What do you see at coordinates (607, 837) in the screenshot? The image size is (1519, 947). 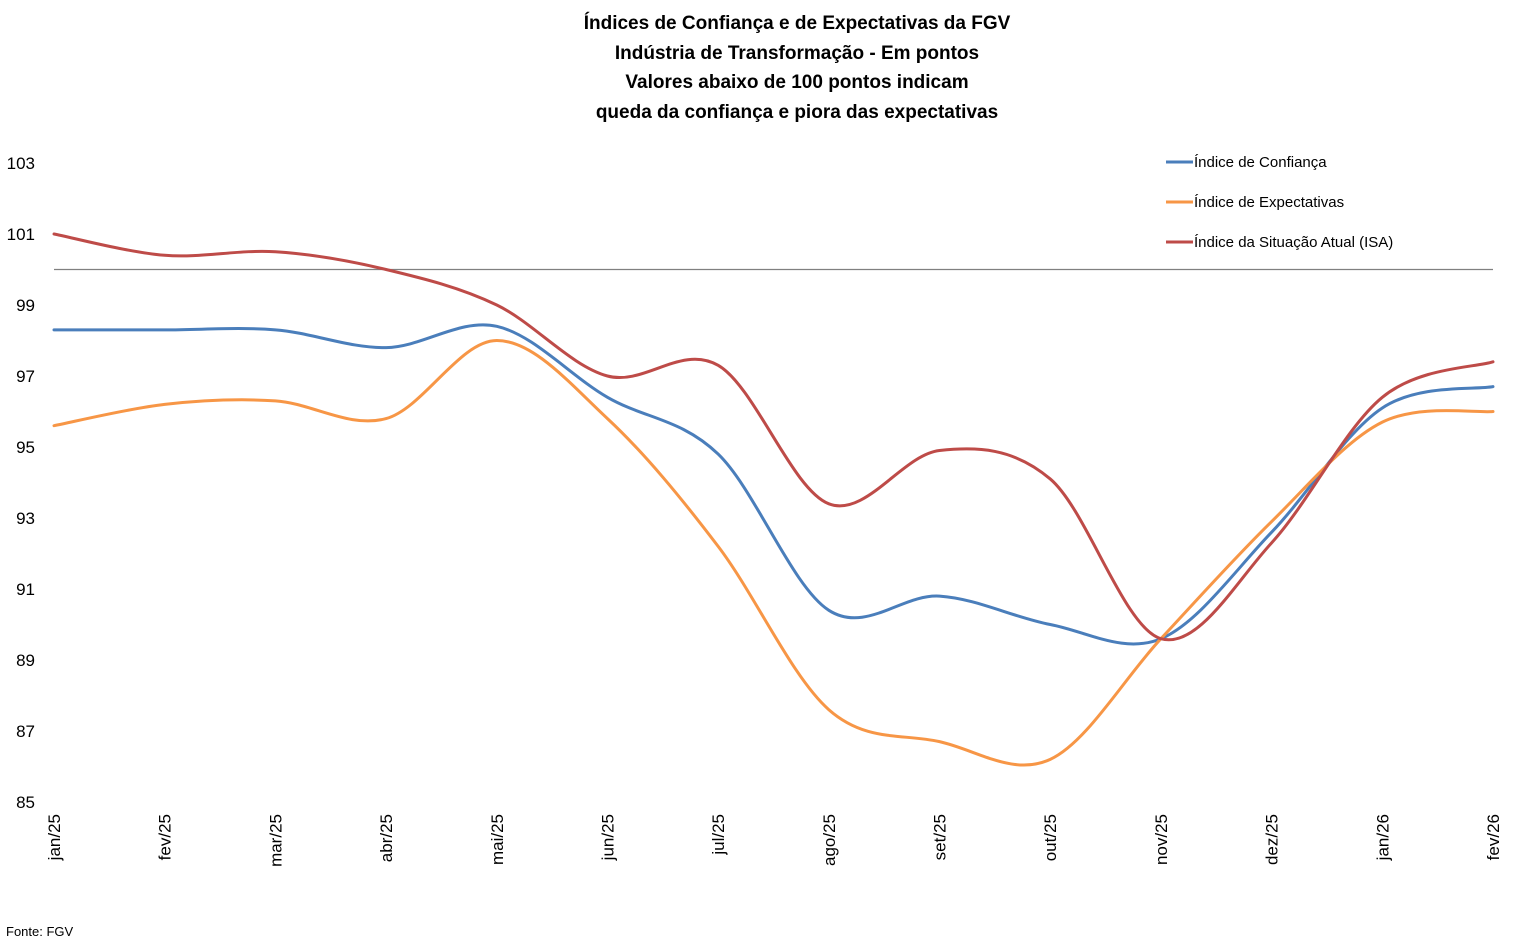 I see `x-tick-label: jun/25` at bounding box center [607, 837].